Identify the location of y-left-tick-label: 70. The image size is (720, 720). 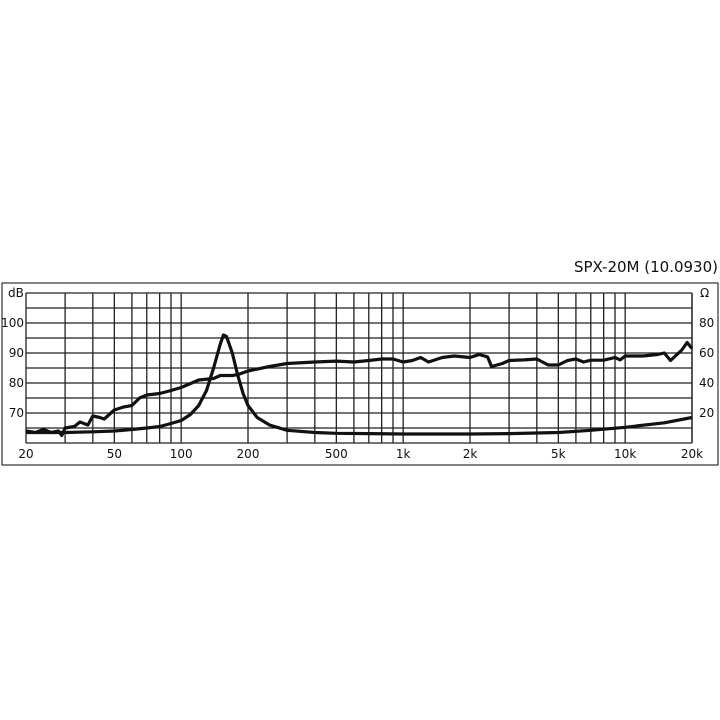
(16, 413).